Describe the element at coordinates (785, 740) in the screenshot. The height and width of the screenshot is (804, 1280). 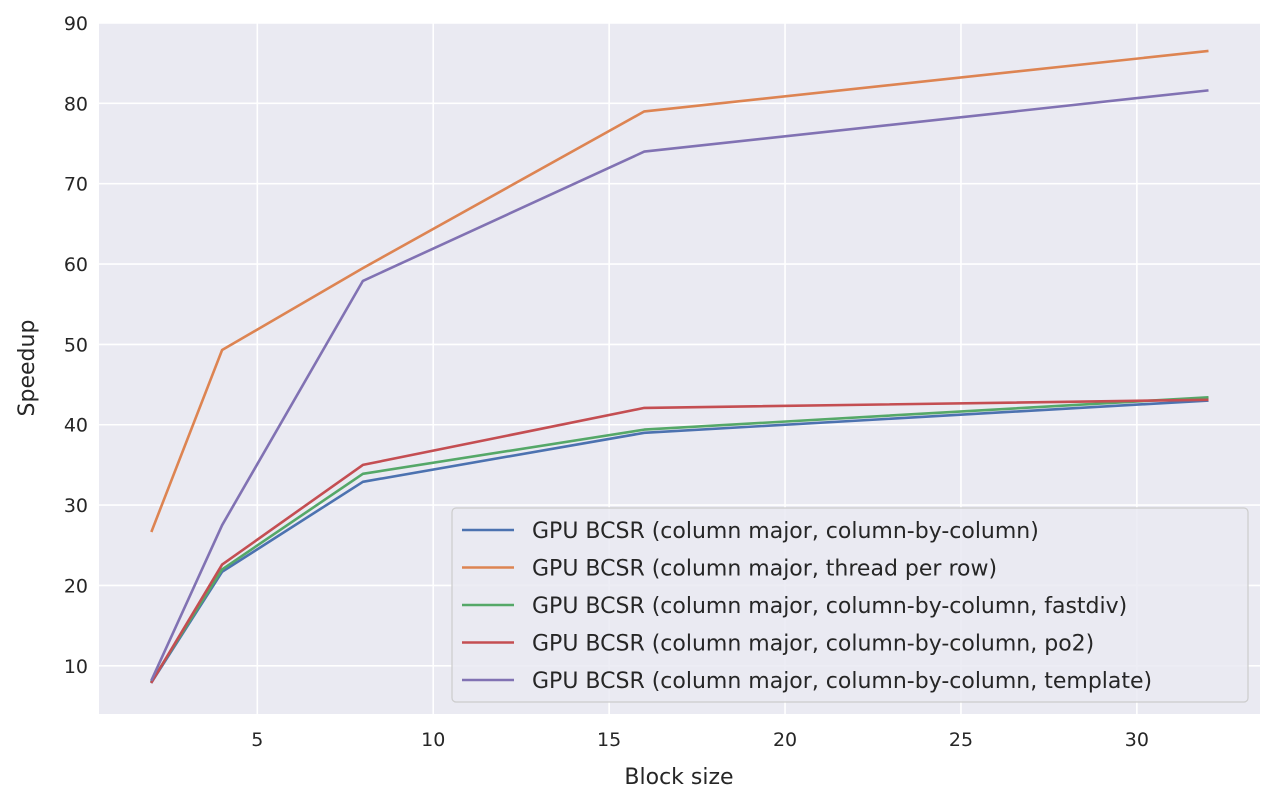
I see `x-tick-label: 20` at that location.